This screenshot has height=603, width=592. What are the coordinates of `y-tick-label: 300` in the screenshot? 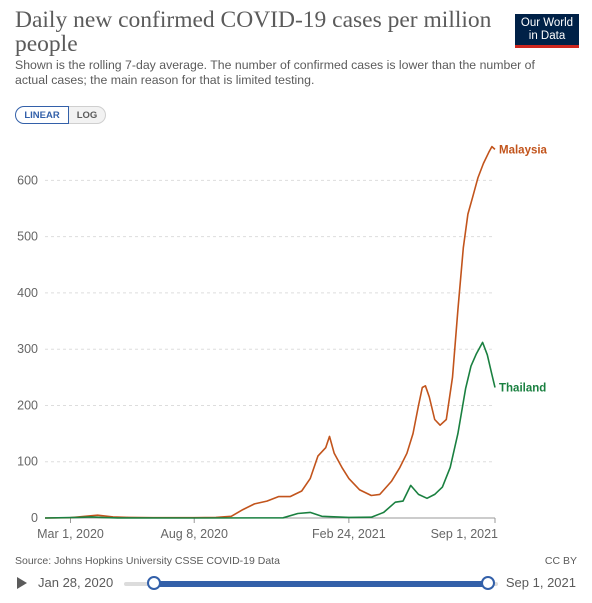 It's located at (27, 349).